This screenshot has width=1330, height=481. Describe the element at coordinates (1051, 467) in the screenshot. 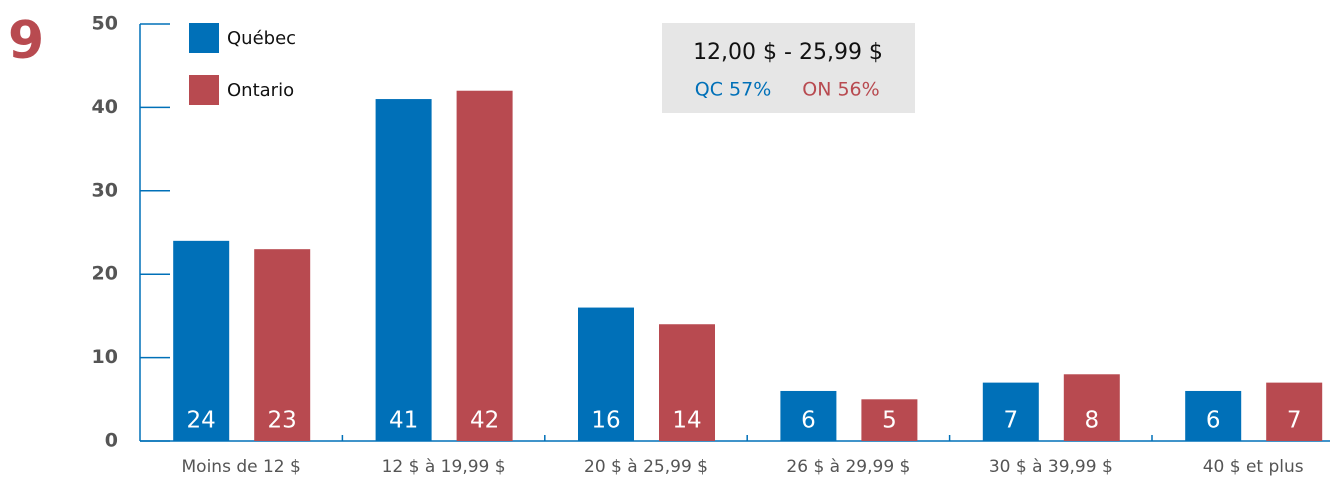

I see `x-tick-label: 30 $ à 39,99 $` at that location.